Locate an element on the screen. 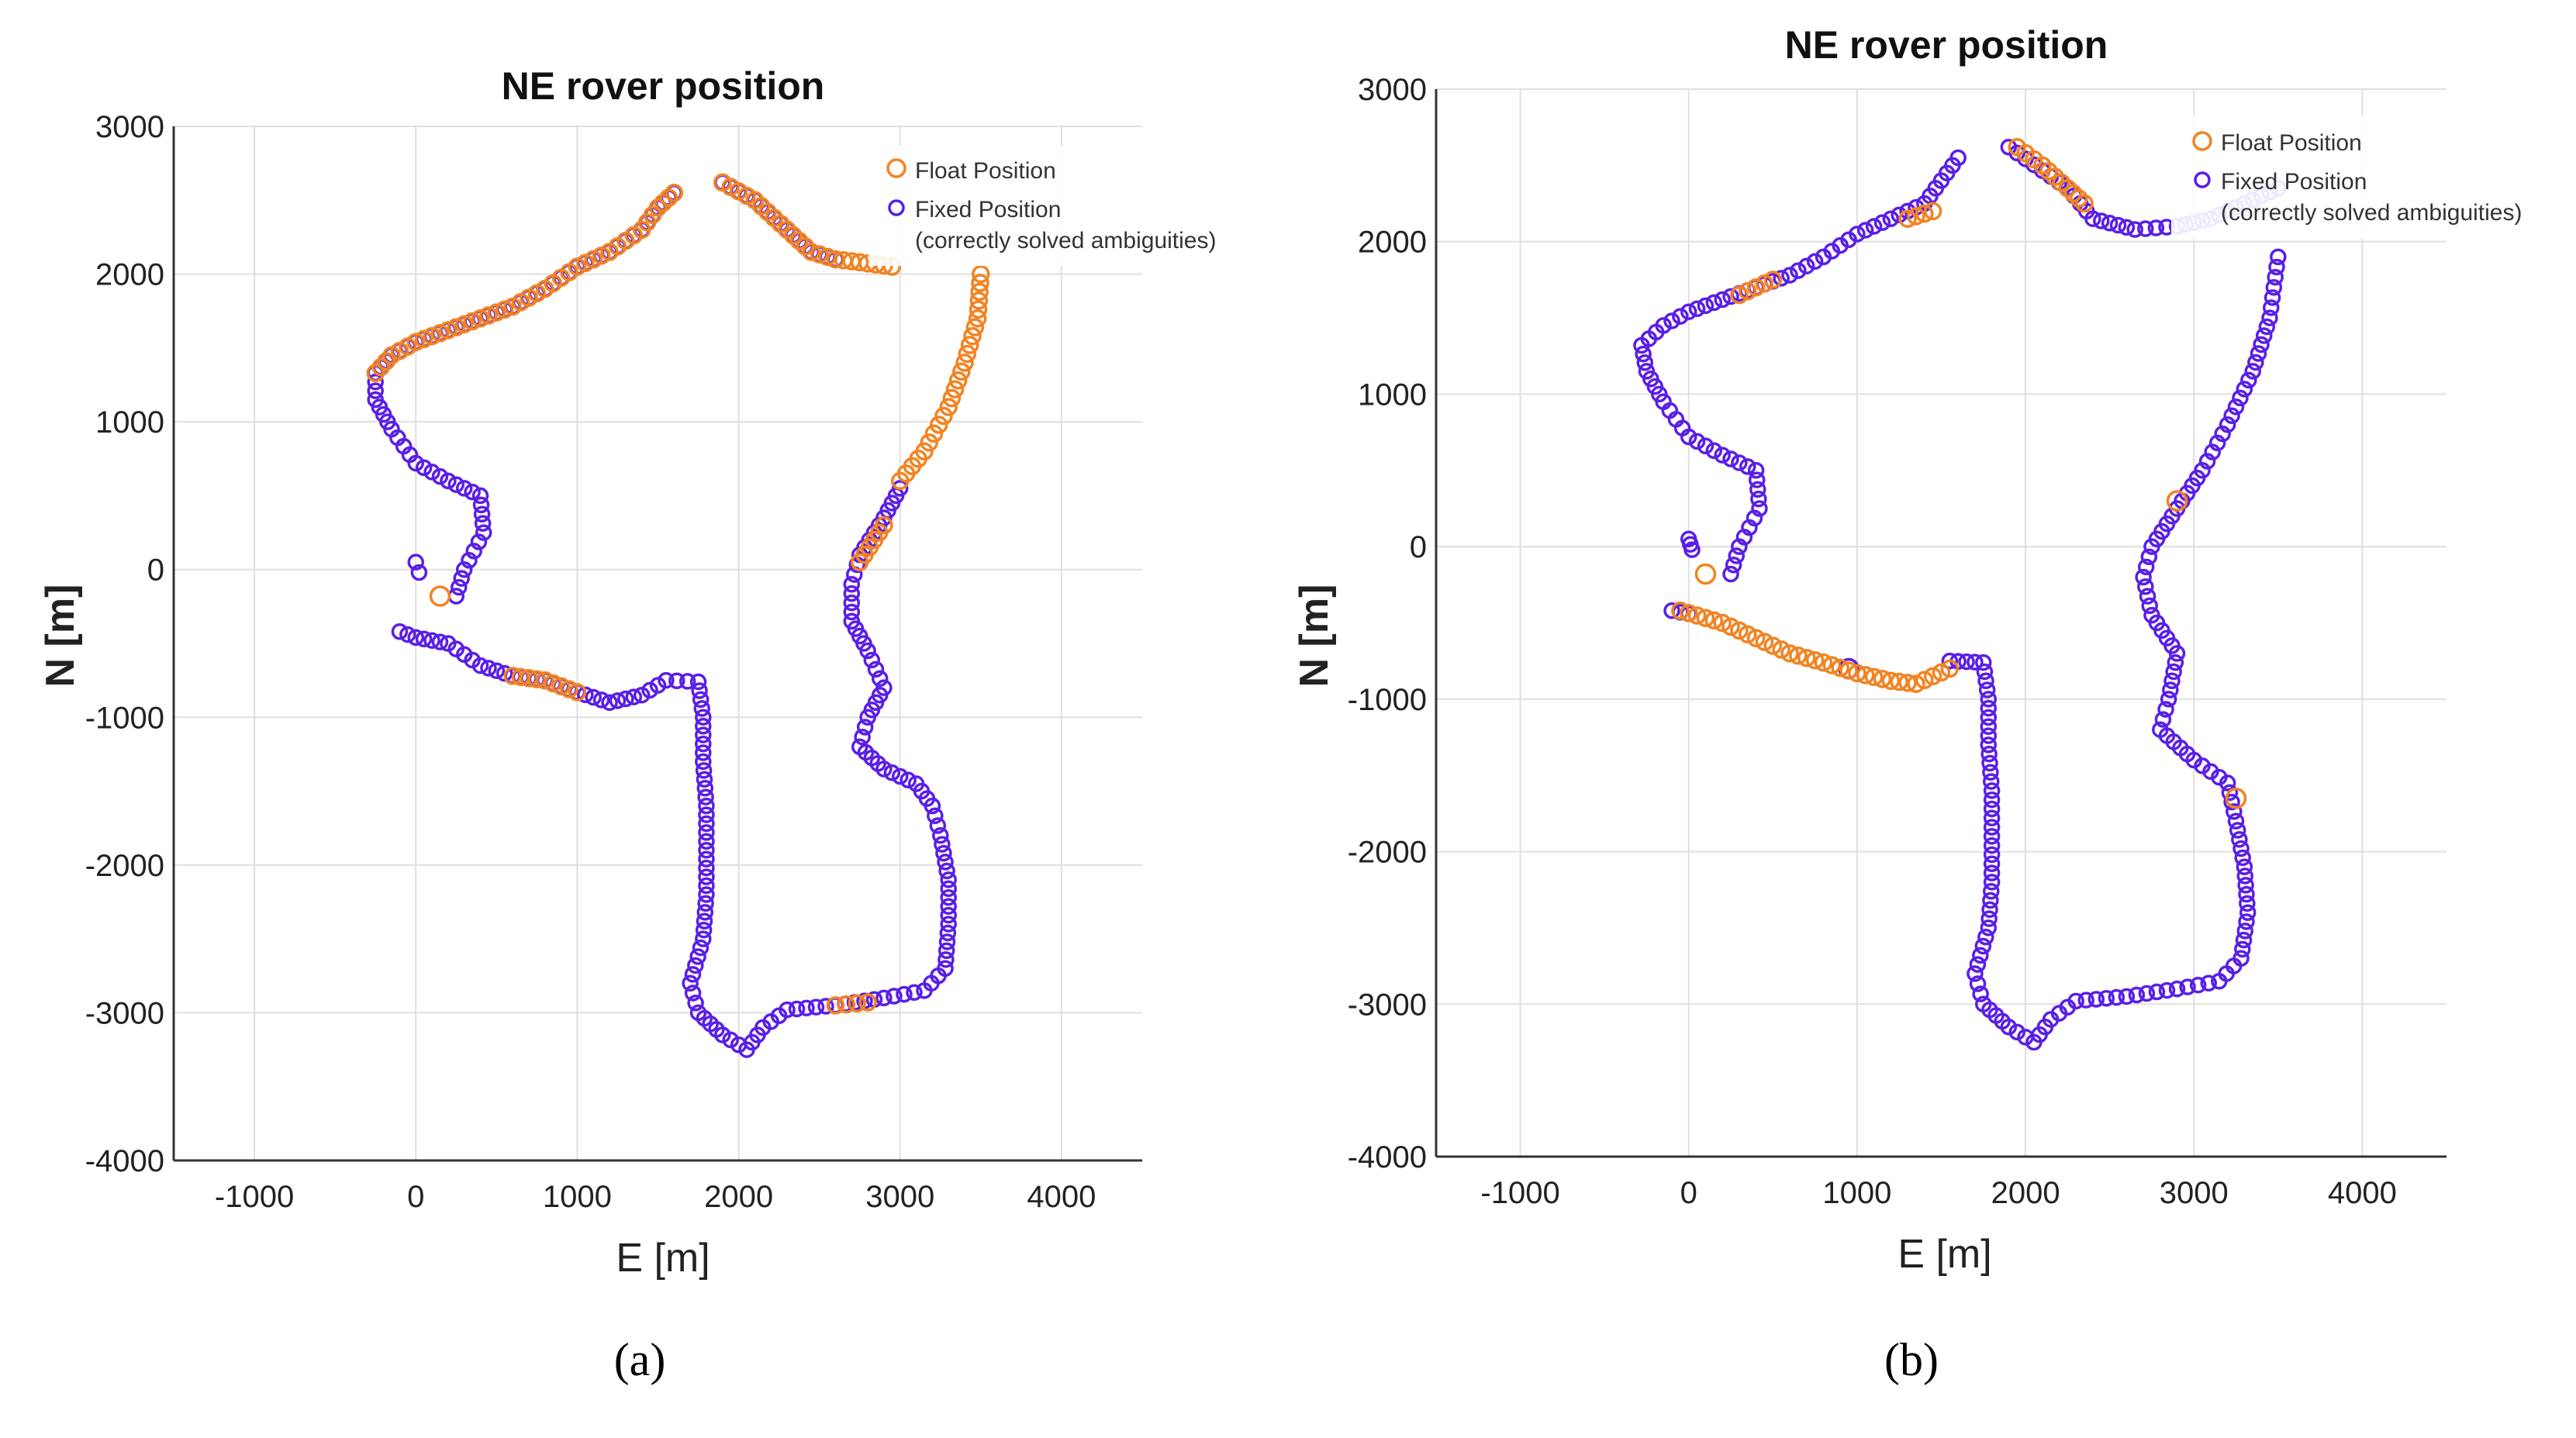 The height and width of the screenshot is (1438, 2576). y-tick-label: -3000 is located at coordinates (124, 1013).